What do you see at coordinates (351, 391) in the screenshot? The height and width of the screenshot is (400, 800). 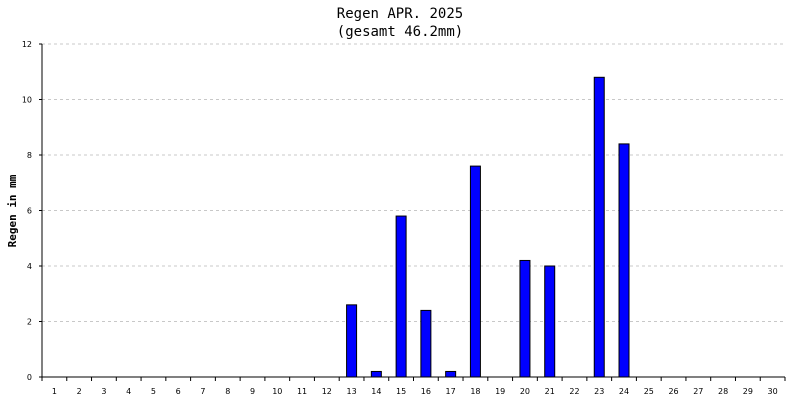 I see `x-tick-label: 13` at bounding box center [351, 391].